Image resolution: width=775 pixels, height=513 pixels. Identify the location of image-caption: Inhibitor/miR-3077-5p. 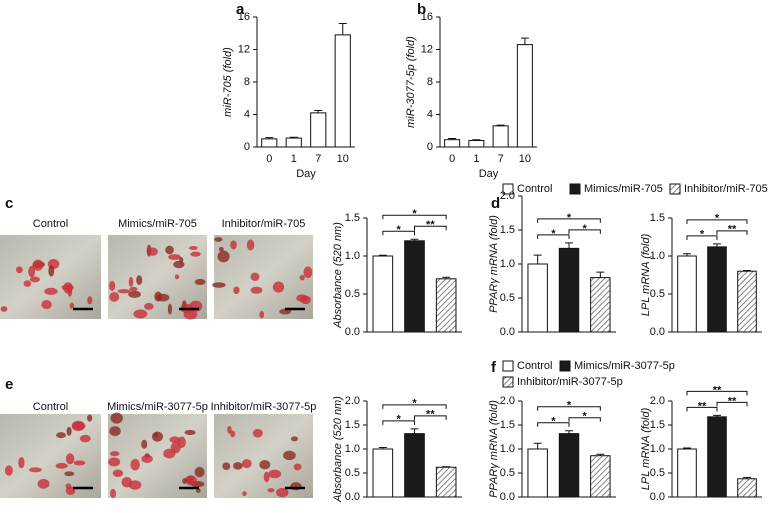
(264, 407).